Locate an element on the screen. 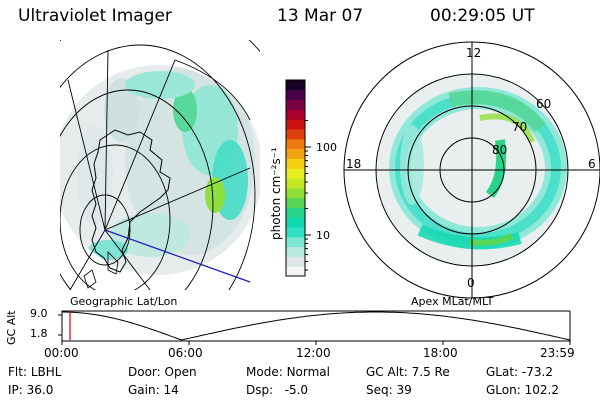 This screenshot has width=600, height=400. gc-alt-axis-label: GC Alt is located at coordinates (11, 327).